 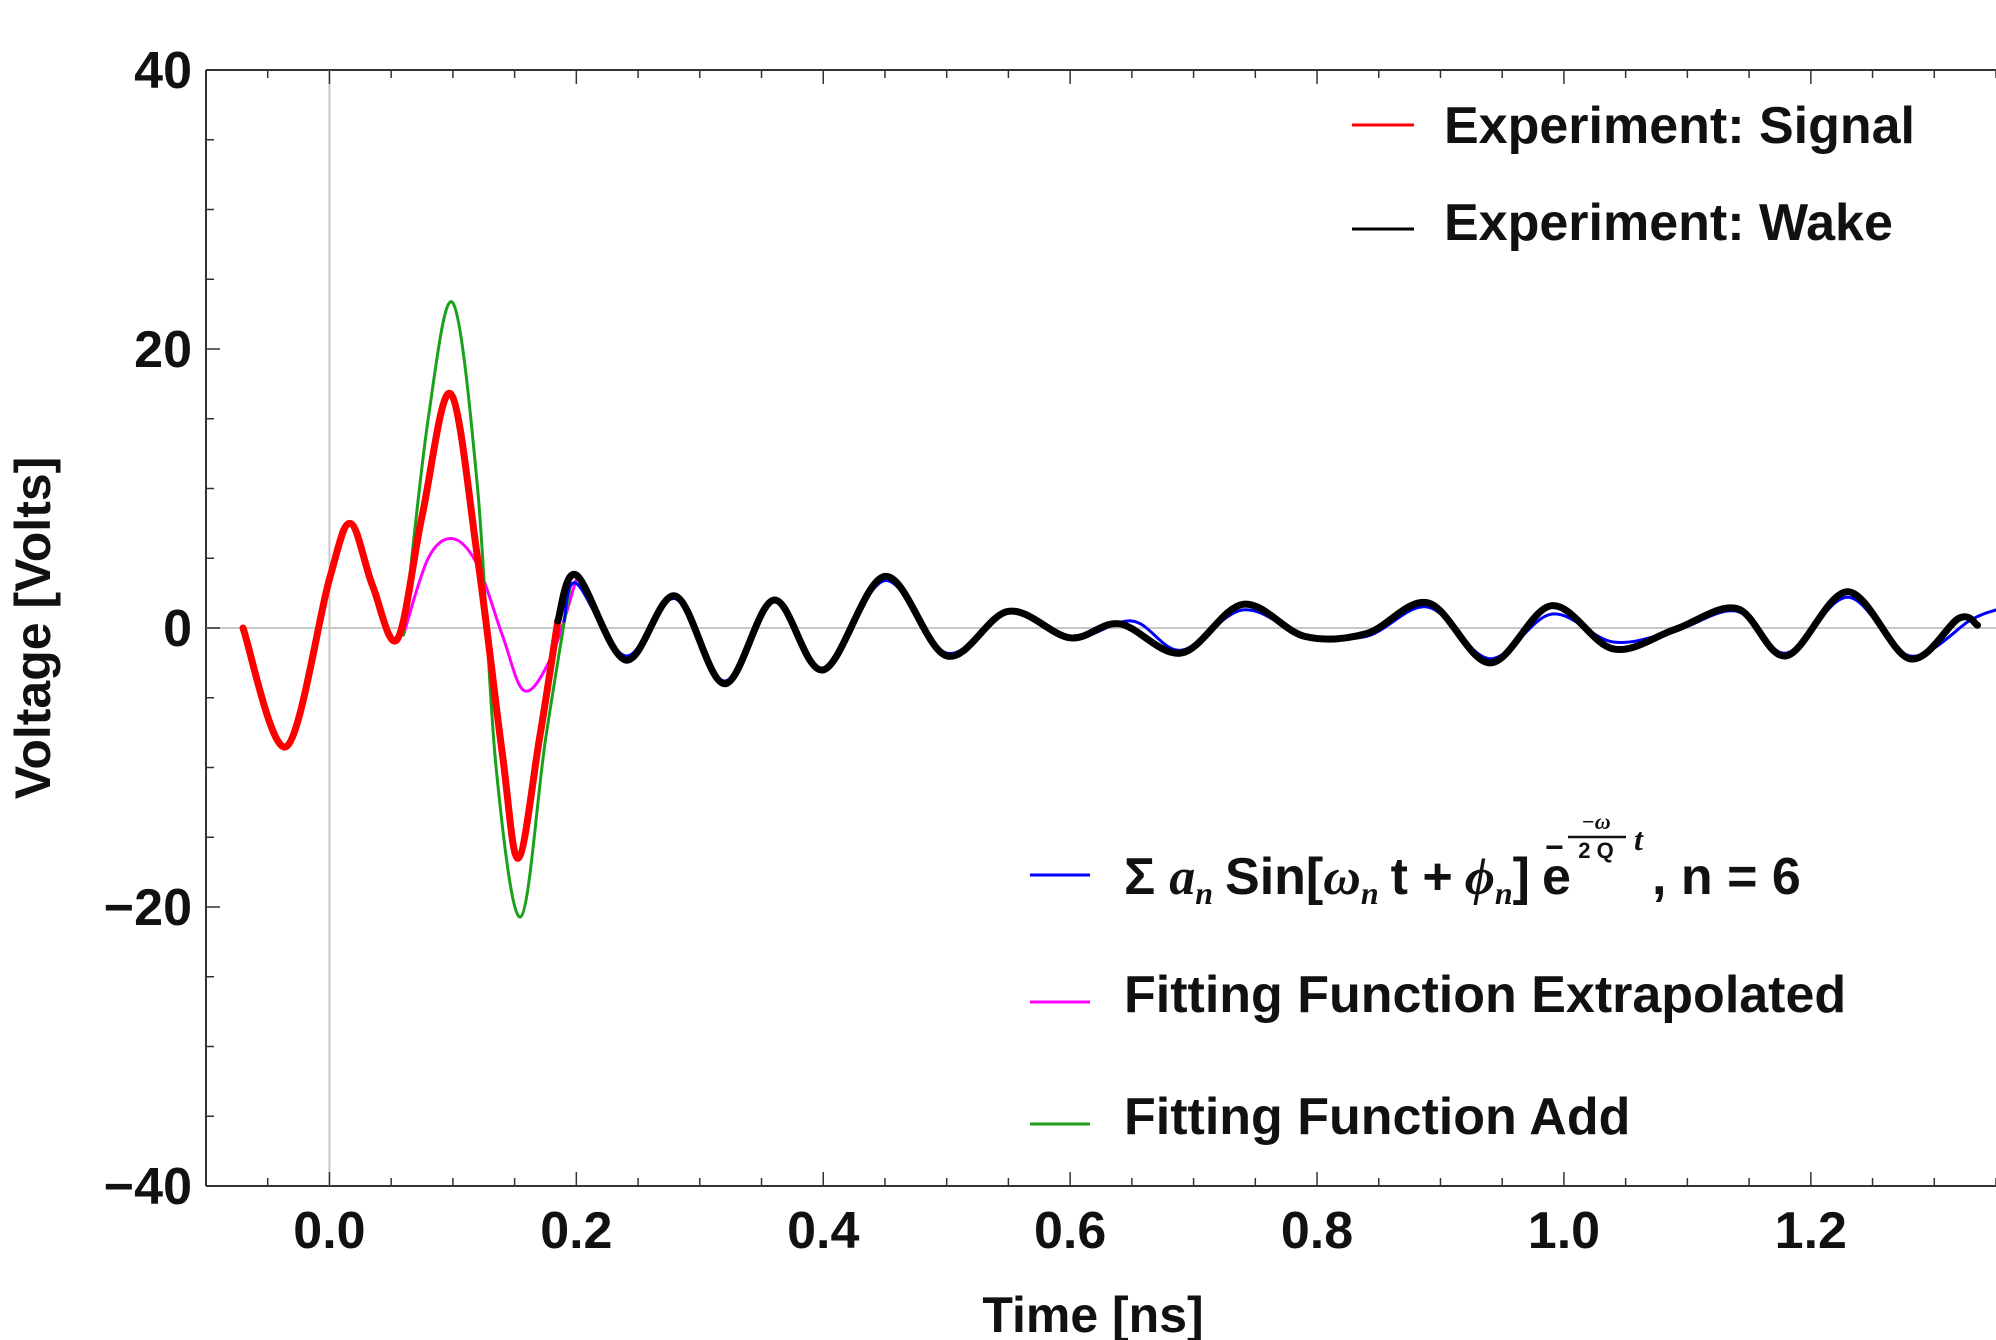 I want to click on y-tick-label: 0, so click(x=177, y=629).